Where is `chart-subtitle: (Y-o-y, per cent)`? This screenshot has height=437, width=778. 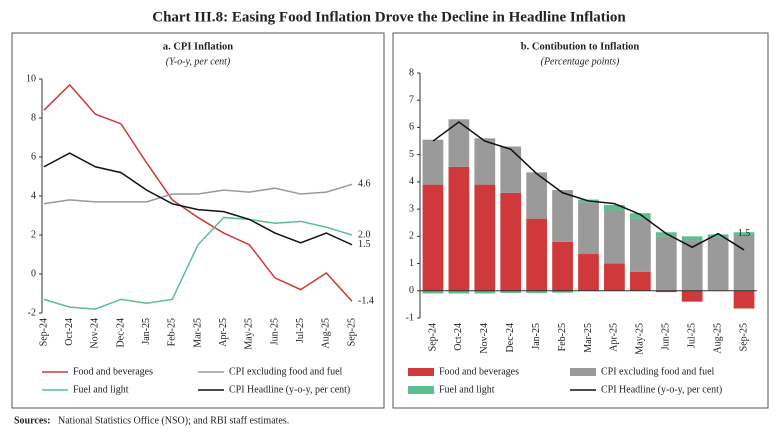
chart-subtitle: (Y-o-y, per cent) is located at coordinates (198, 61).